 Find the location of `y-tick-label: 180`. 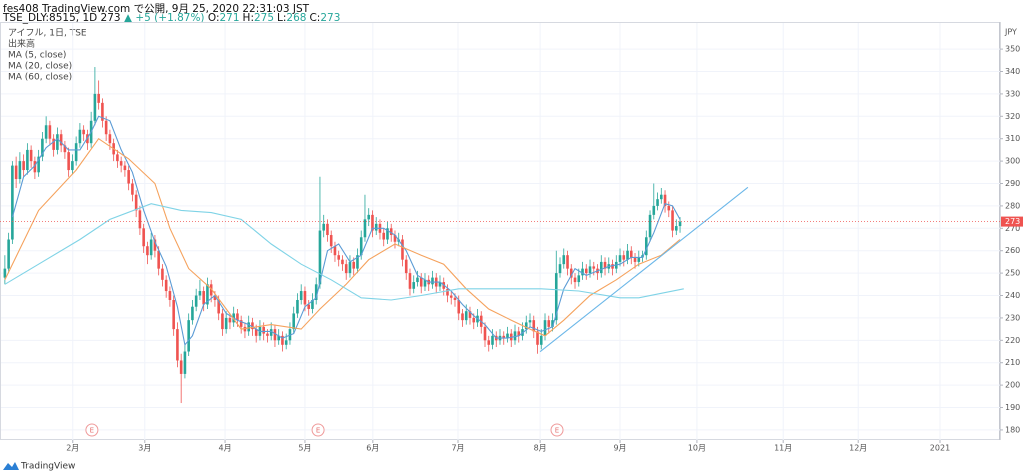

y-tick-label: 180 is located at coordinates (1012, 429).